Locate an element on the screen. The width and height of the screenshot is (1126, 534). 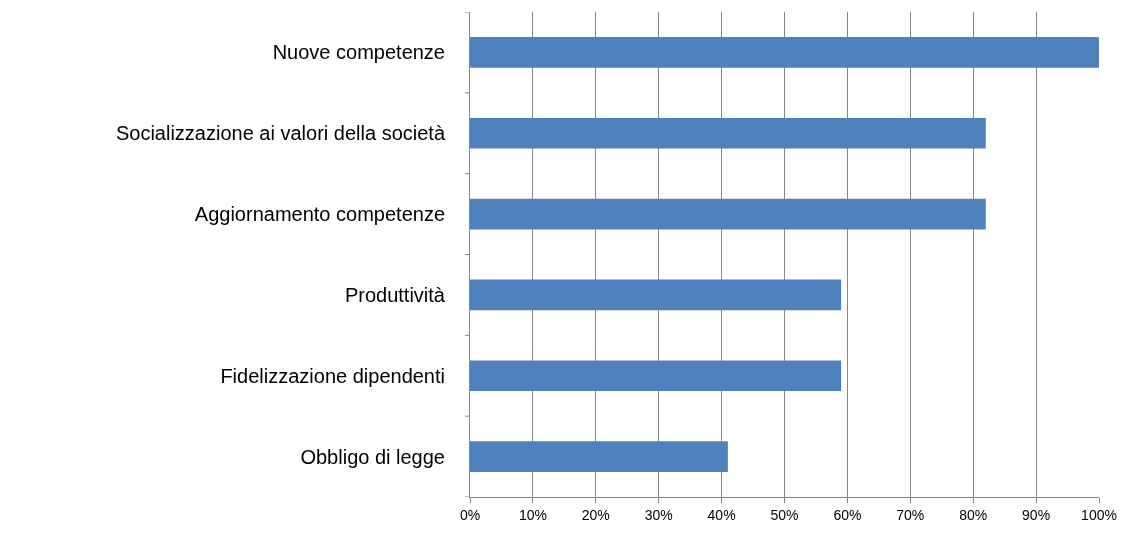
x-tick-label: 50% is located at coordinates (784, 514).